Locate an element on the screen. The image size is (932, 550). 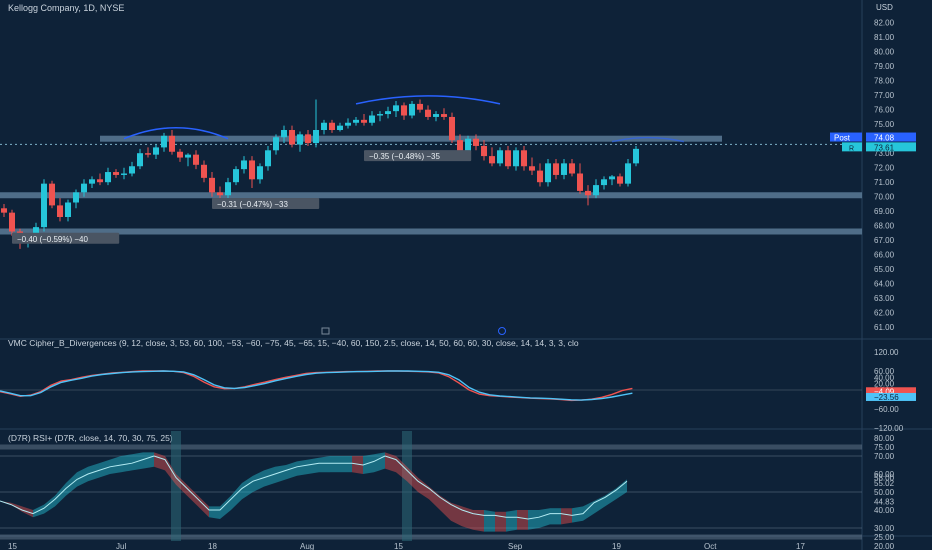
price-tick-label: 78.00 is located at coordinates (884, 81).